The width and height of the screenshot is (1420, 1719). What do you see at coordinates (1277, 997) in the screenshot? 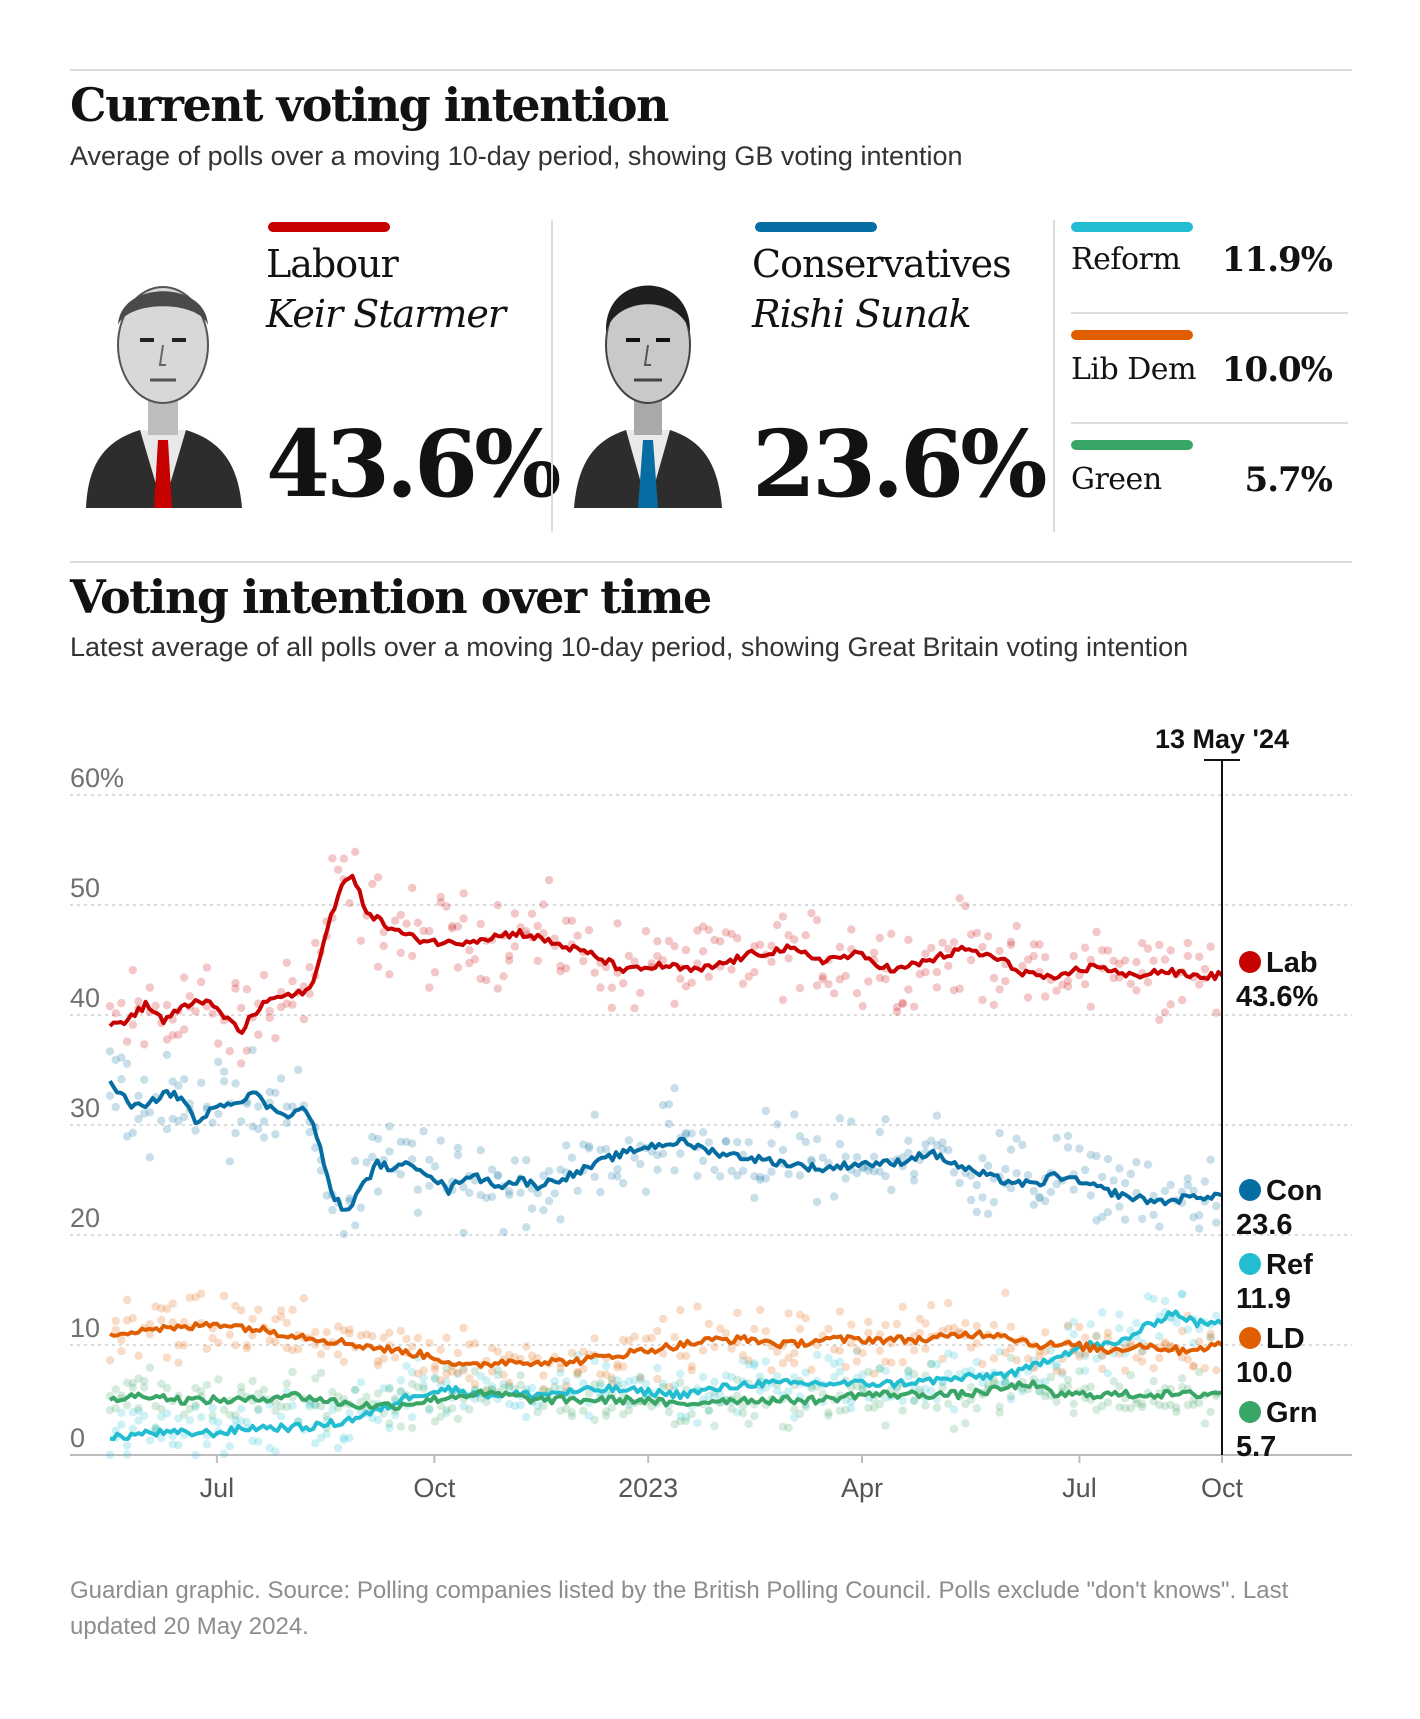
I see `series-value-lab: 43.6%` at bounding box center [1277, 997].